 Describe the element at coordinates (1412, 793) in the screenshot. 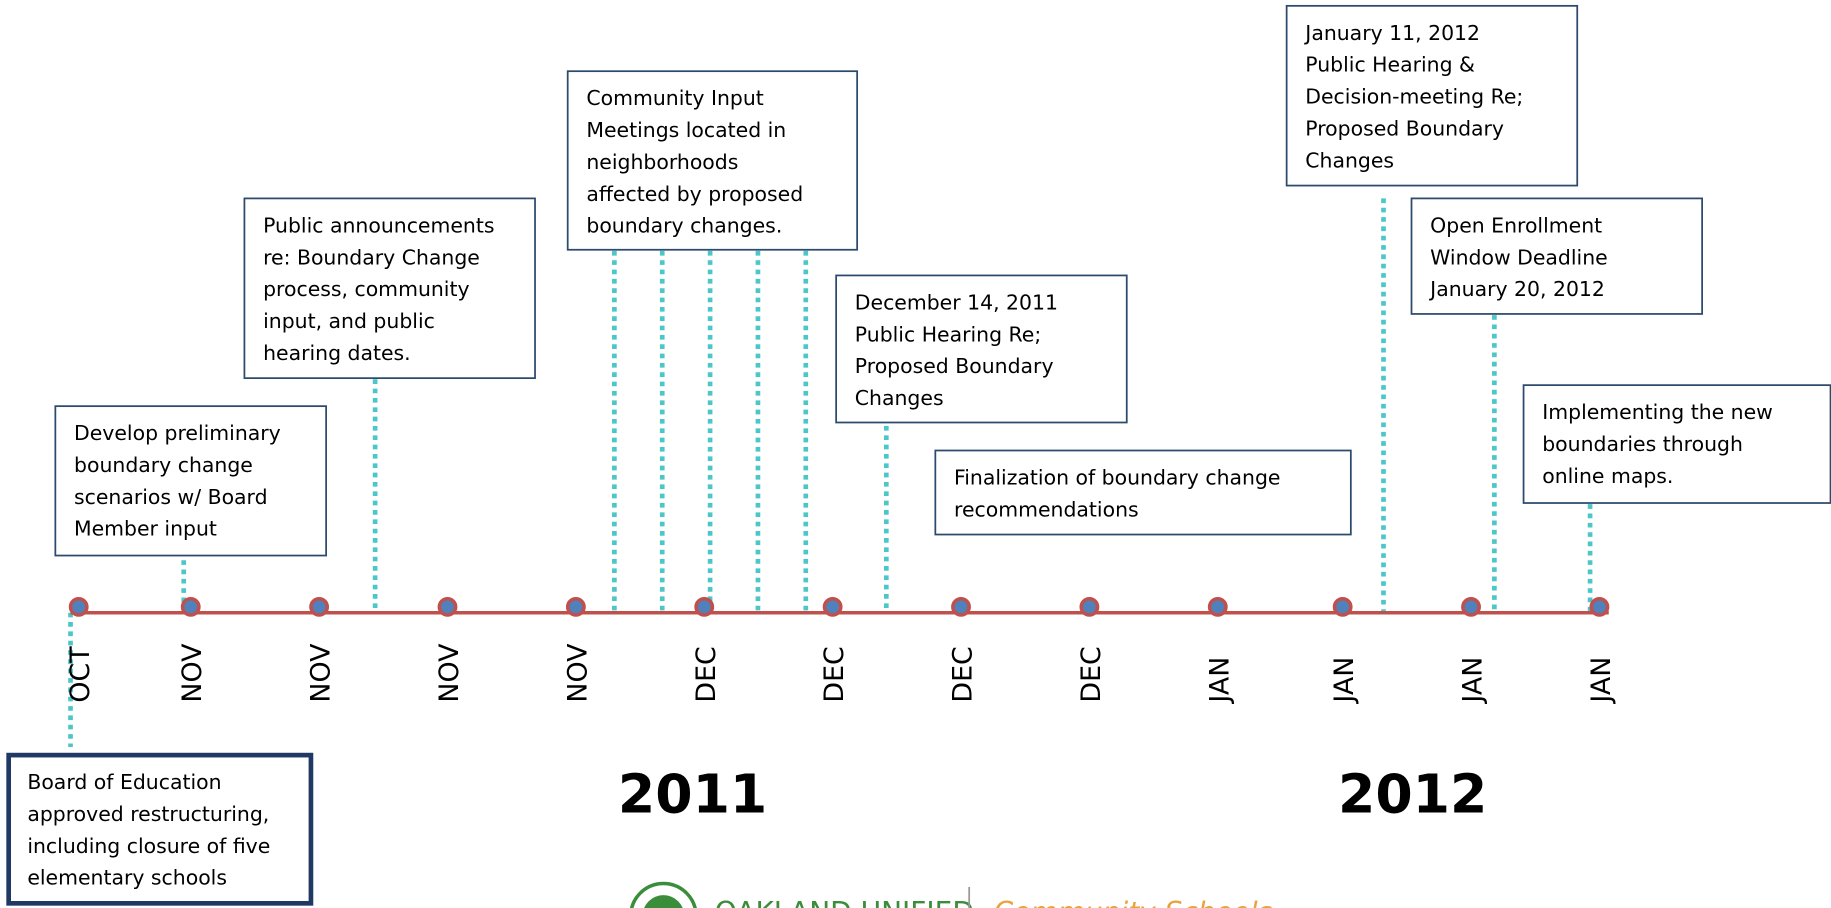

I see `year-label: 2012` at that location.